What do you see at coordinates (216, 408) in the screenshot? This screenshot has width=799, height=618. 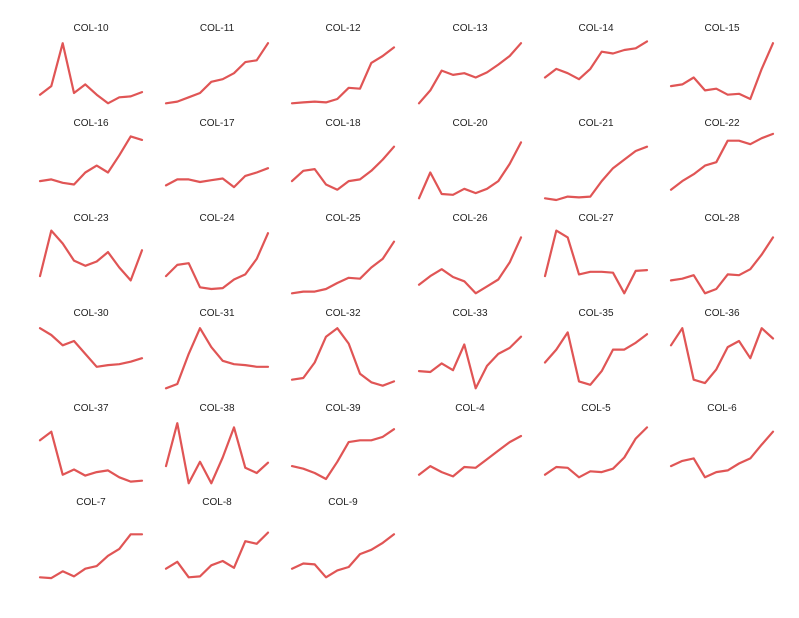 I see `panel-title: COL-38` at bounding box center [216, 408].